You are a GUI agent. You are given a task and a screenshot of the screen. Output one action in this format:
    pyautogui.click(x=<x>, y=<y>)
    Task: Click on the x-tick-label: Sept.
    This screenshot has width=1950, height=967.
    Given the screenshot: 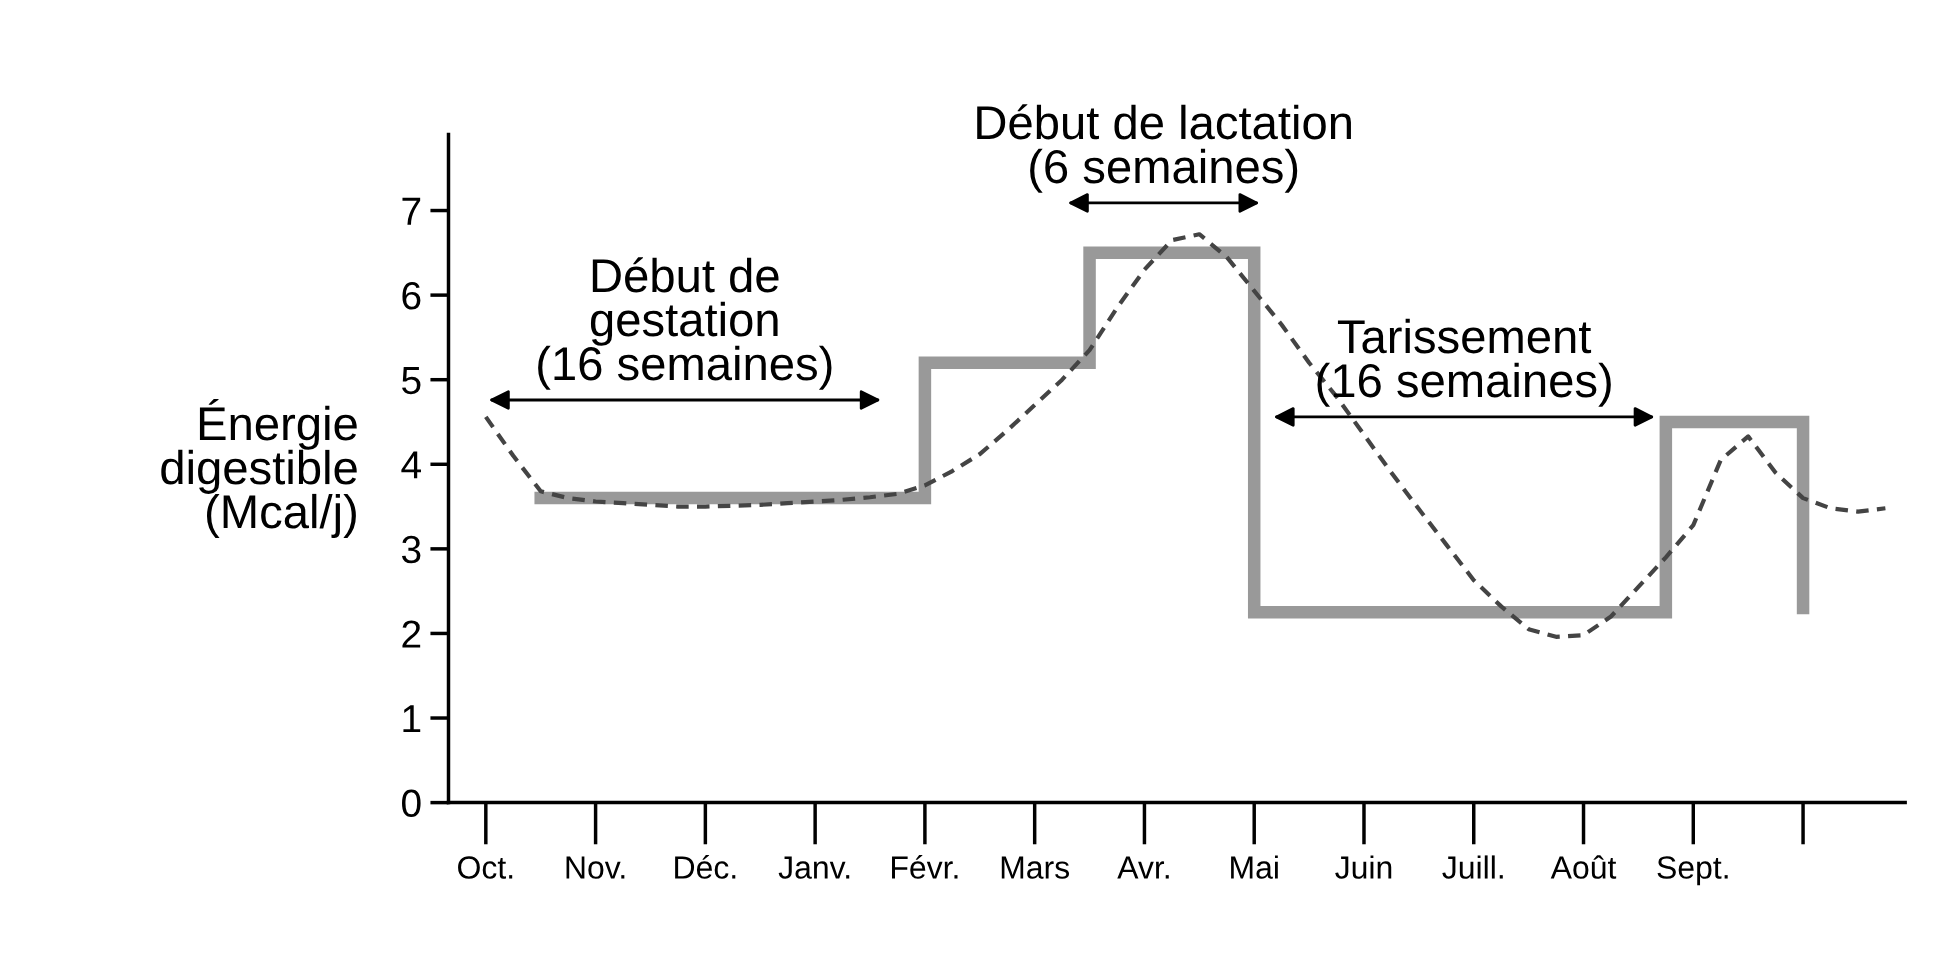 What is the action you would take?
    pyautogui.click(x=1692, y=871)
    